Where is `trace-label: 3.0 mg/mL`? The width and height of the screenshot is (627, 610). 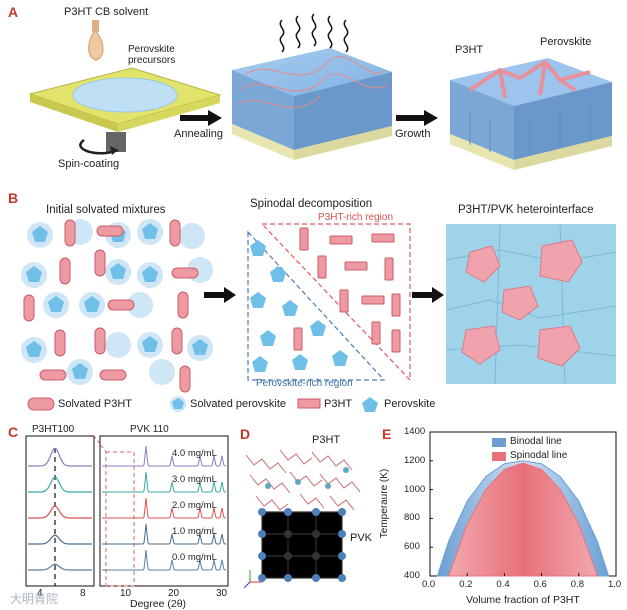 trace-label: 3.0 mg/mL is located at coordinates (194, 479).